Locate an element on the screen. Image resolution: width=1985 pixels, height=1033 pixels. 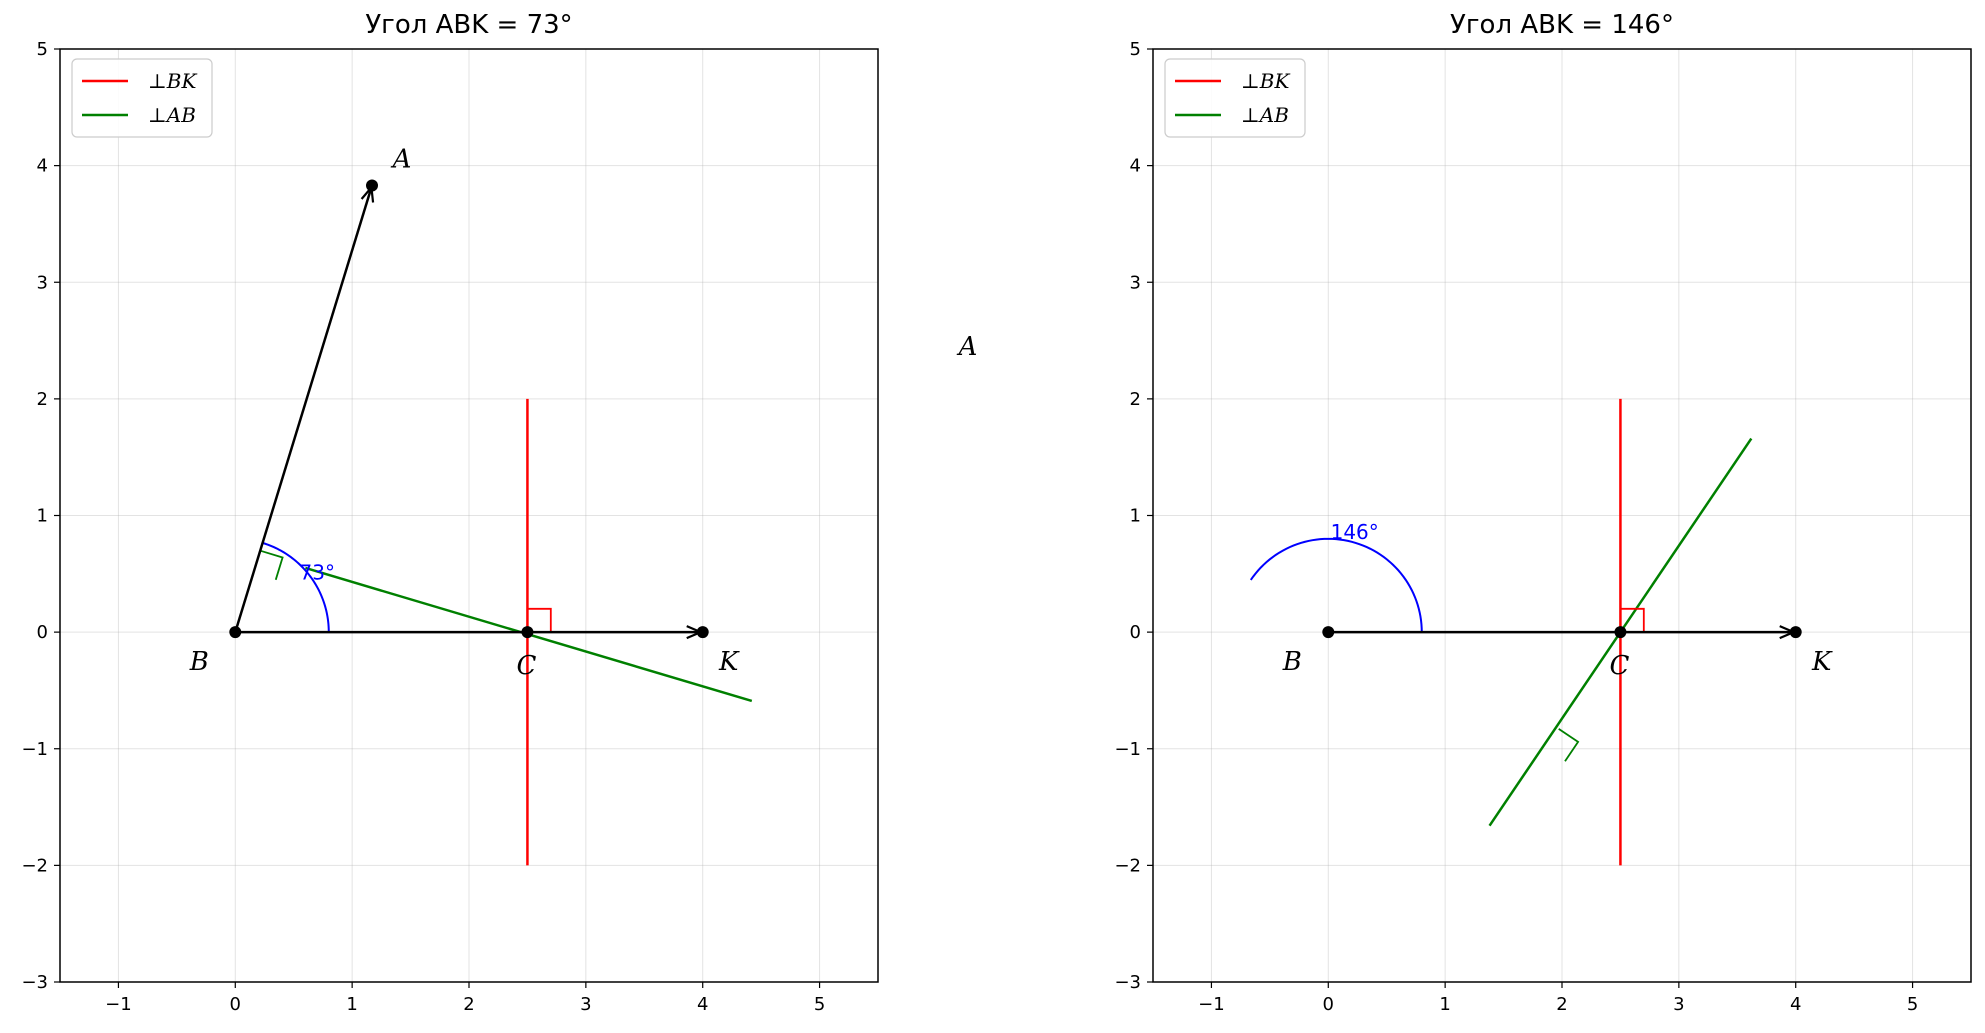
ray-BA is located at coordinates (304, 409).